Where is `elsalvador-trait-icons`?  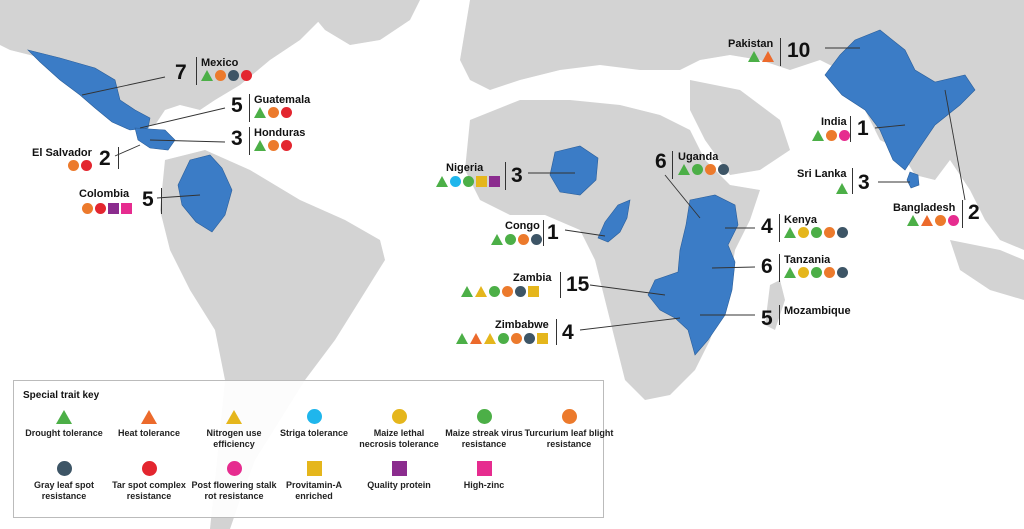 elsalvador-trait-icons is located at coordinates (80, 165).